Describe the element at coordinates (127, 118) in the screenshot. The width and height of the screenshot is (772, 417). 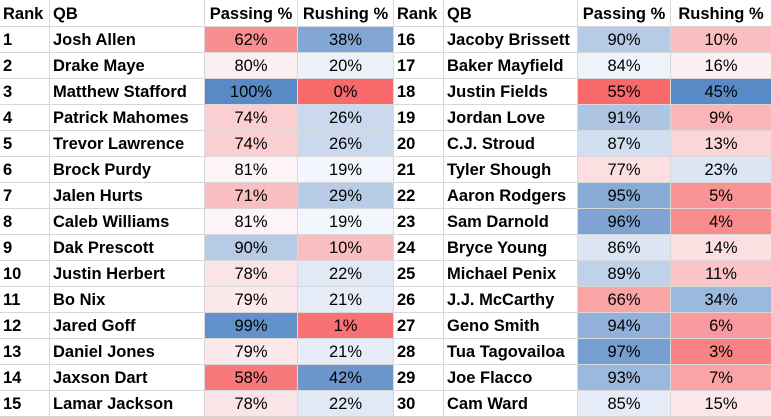
I see `qb-name-cell: Patrick Mahomes` at that location.